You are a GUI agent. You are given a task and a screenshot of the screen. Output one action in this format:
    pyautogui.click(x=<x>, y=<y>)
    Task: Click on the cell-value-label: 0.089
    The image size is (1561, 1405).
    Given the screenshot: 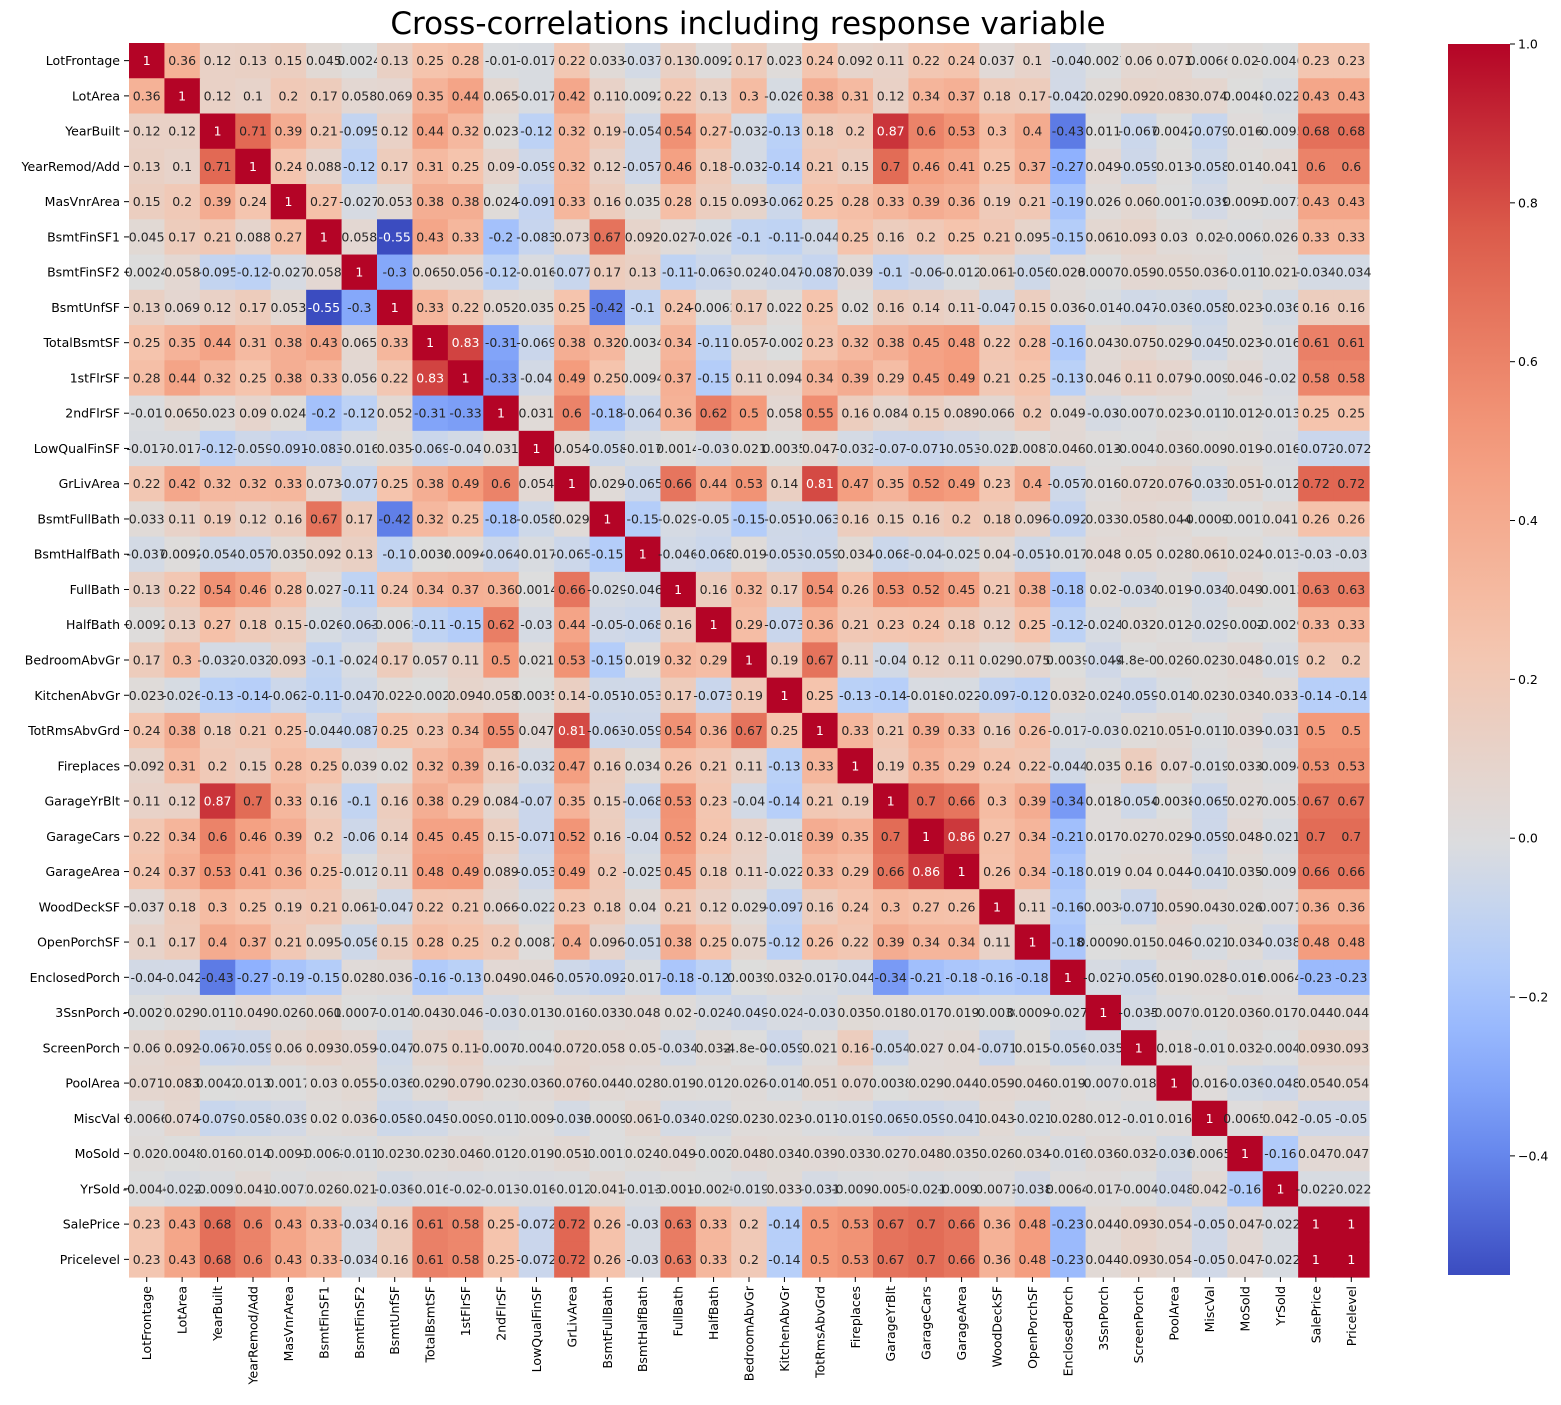 What is the action you would take?
    pyautogui.click(x=962, y=413)
    